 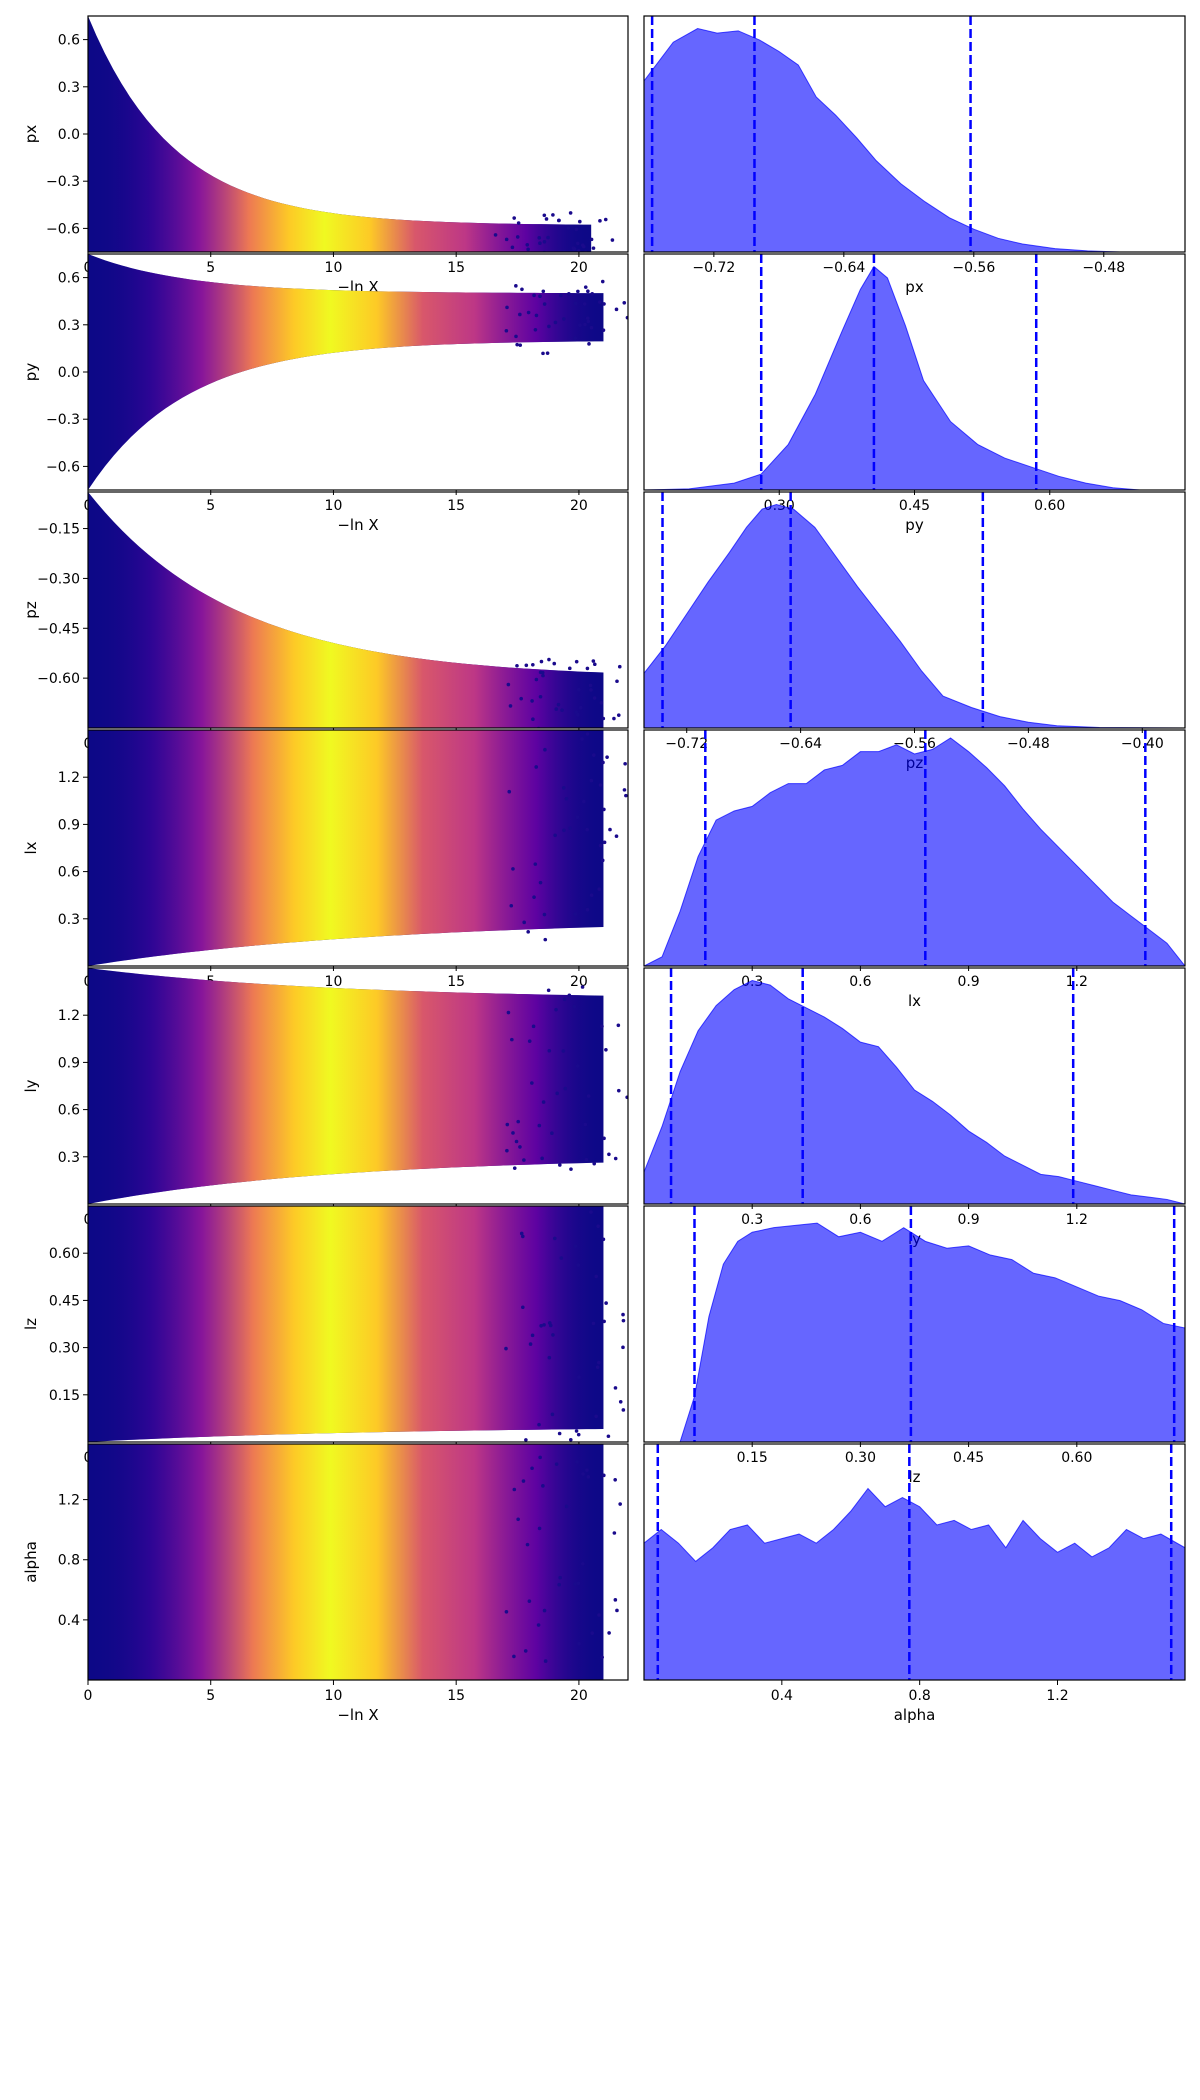 What do you see at coordinates (69, 778) in the screenshot?
I see `trace-ytick-label: 1.2` at bounding box center [69, 778].